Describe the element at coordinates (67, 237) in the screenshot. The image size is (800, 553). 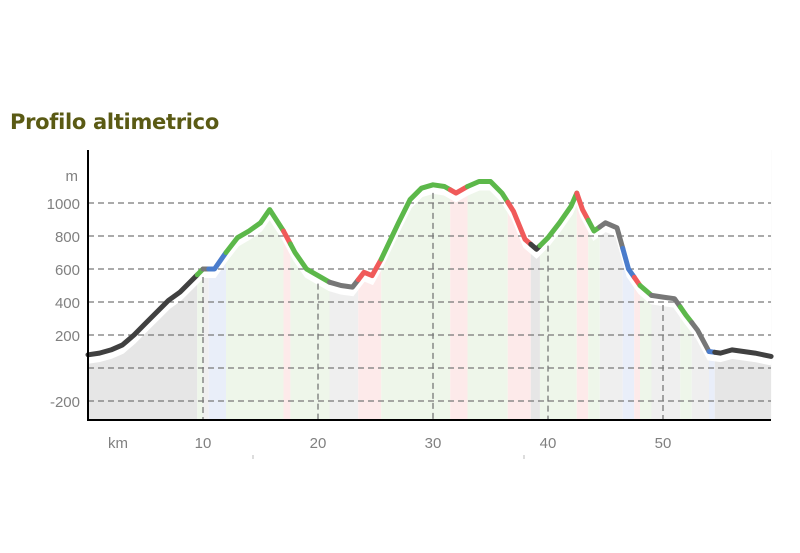
I see `y-tick-label: 800` at that location.